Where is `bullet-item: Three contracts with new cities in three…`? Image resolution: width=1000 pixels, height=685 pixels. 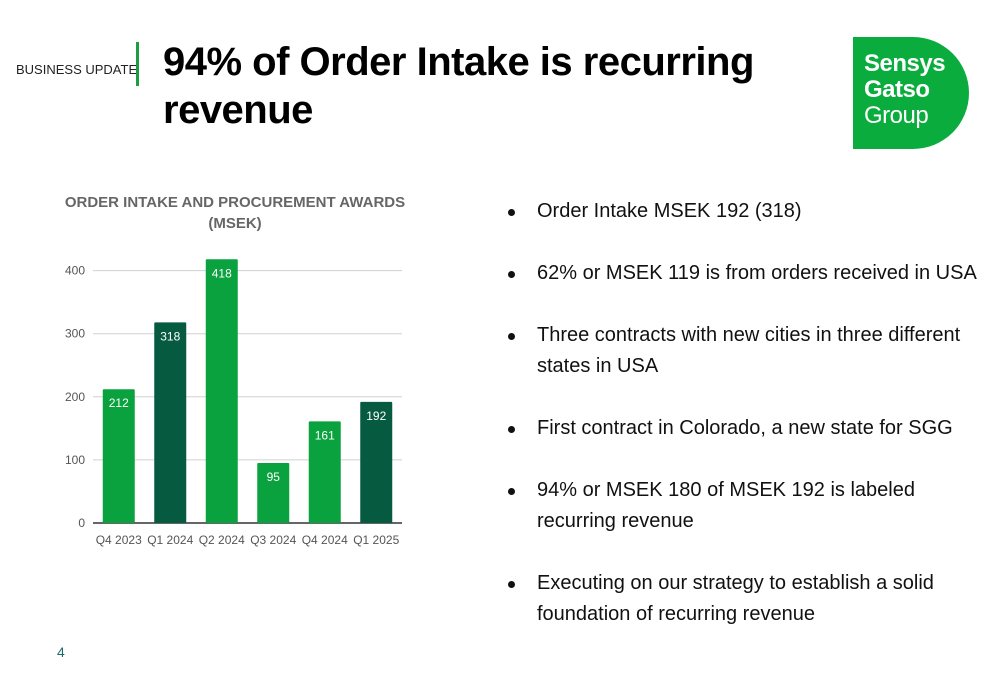 bullet-item: Three contracts with new cities in three… is located at coordinates (746, 351).